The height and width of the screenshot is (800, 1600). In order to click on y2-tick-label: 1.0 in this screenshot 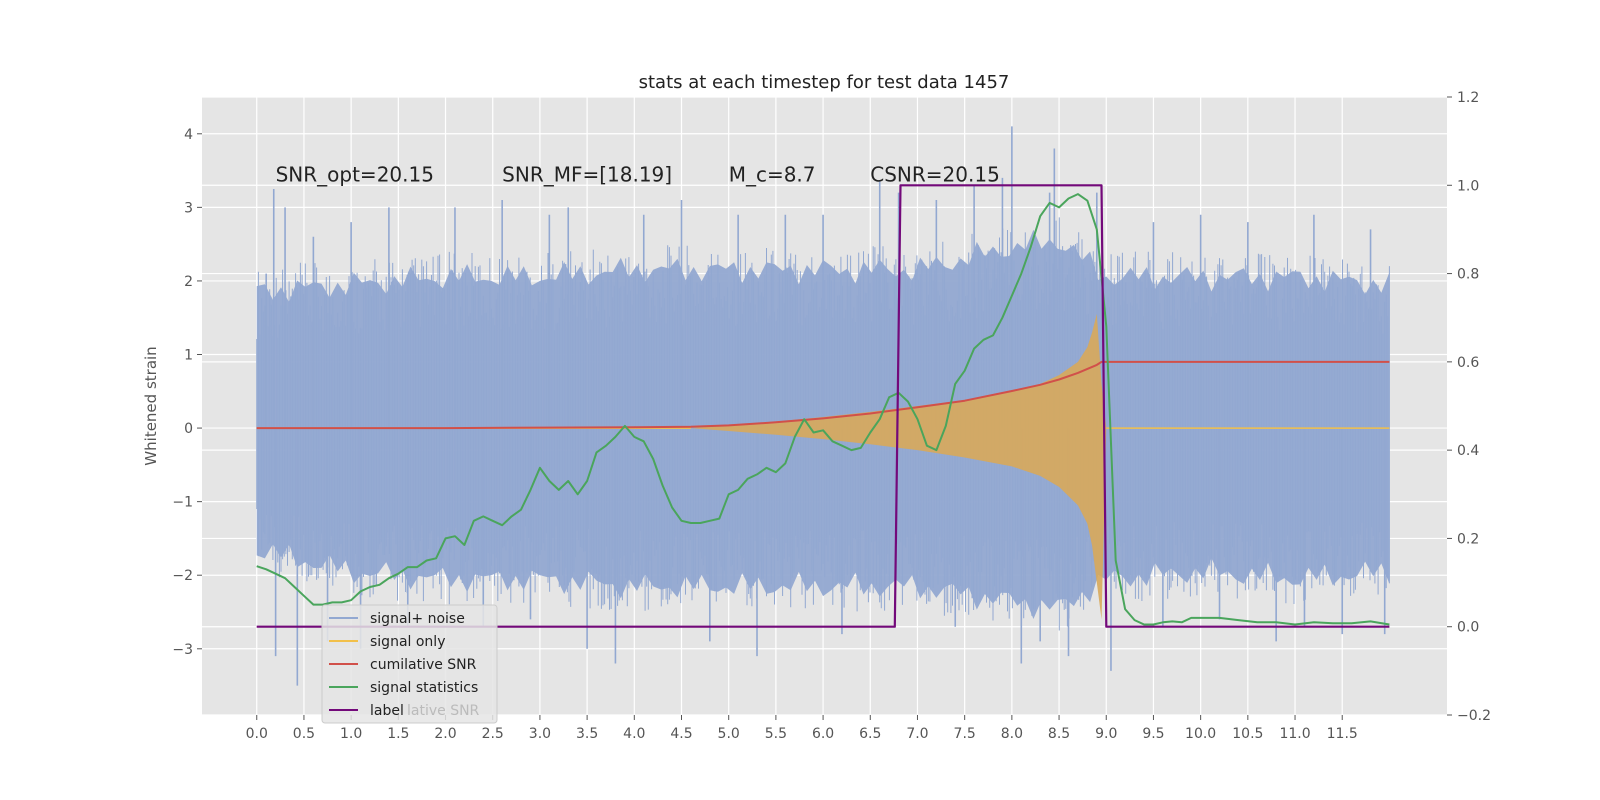, I will do `click(1468, 186)`.